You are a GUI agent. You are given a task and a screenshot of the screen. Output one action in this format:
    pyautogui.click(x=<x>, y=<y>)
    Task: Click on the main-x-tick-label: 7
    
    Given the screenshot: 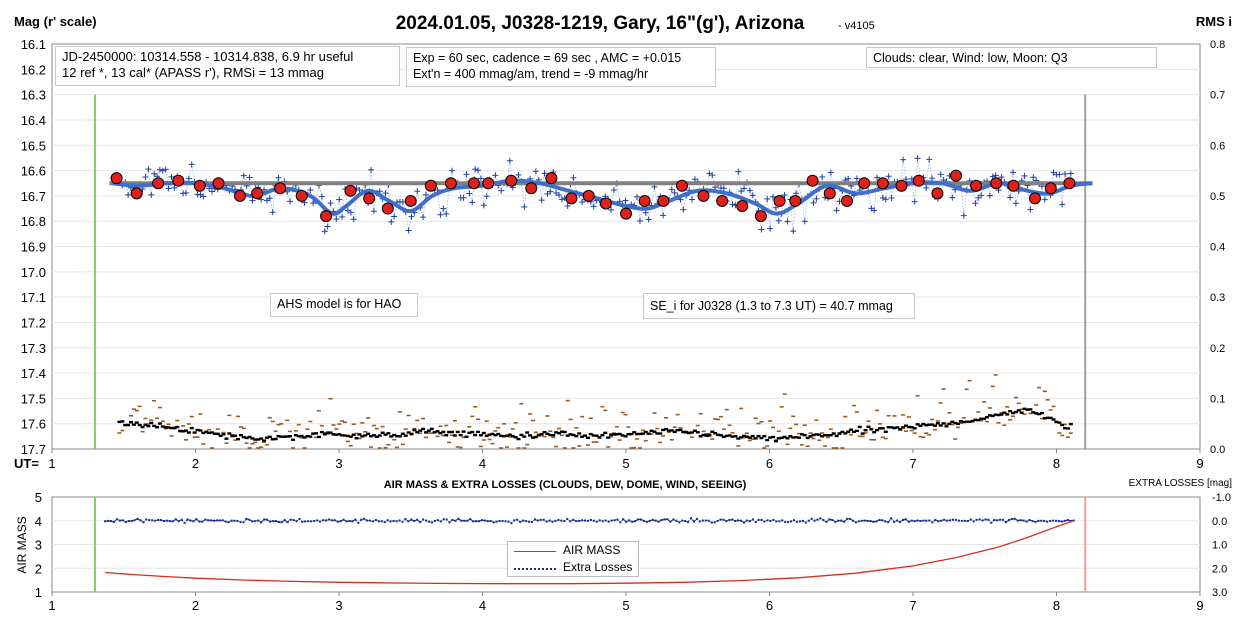 What is the action you would take?
    pyautogui.click(x=912, y=463)
    